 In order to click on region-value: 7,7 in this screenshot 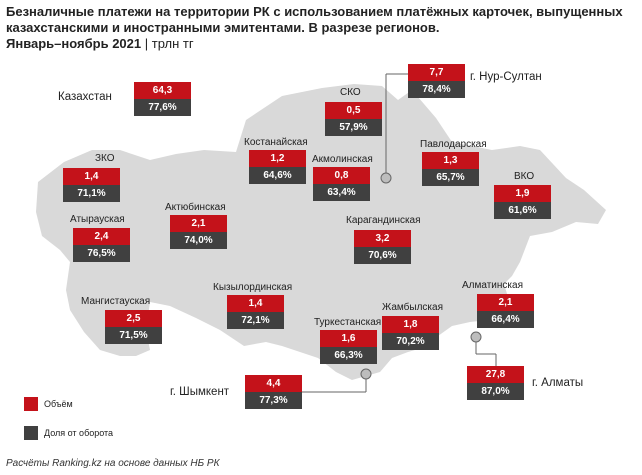, I will do `click(436, 72)`.